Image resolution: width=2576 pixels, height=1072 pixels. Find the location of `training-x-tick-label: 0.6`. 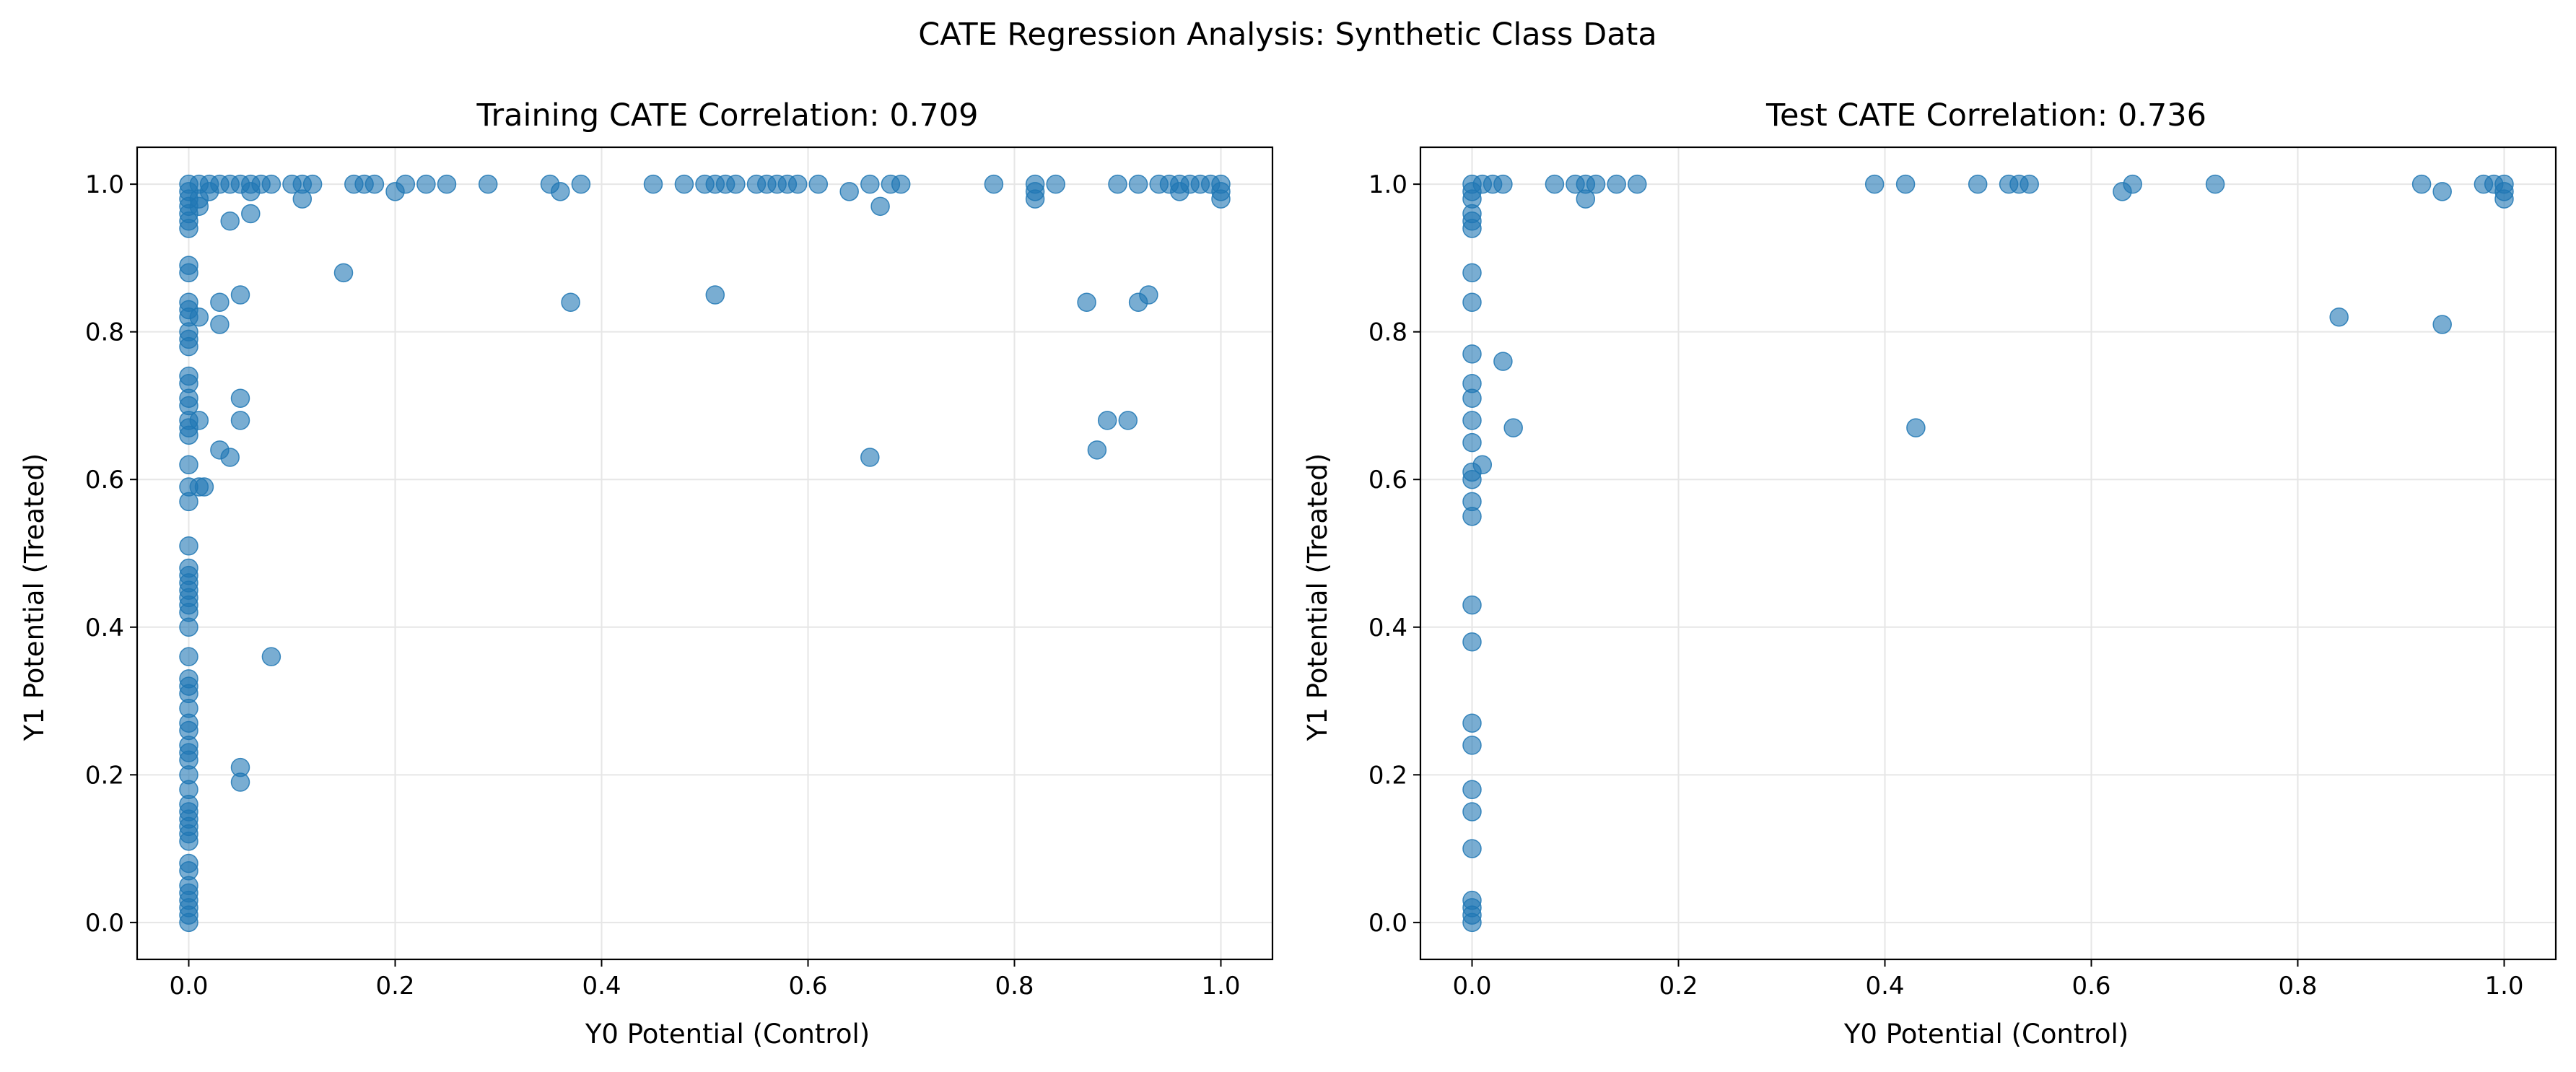

training-x-tick-label: 0.6 is located at coordinates (807, 986).